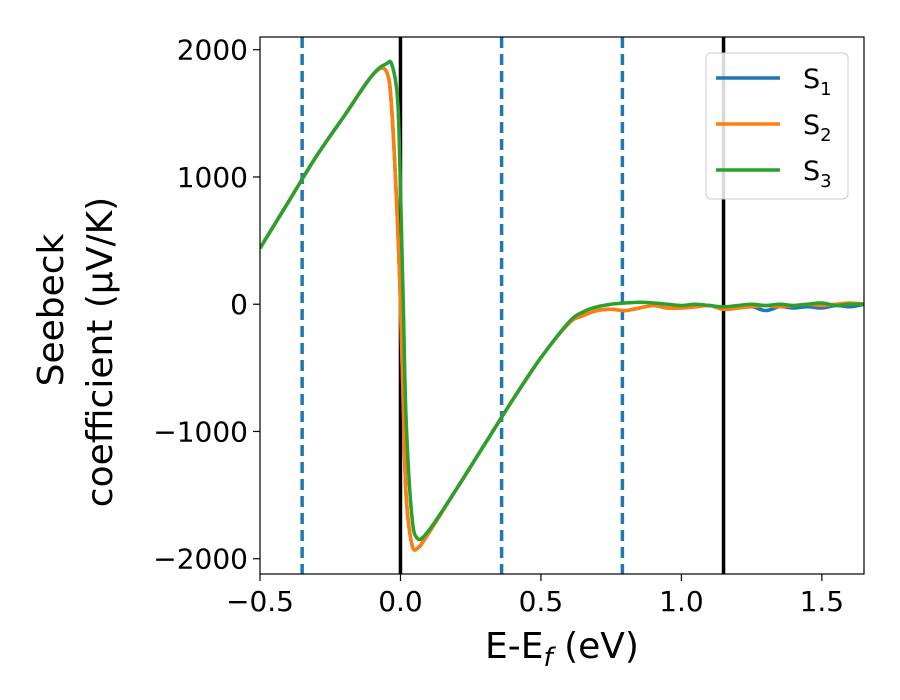 The height and width of the screenshot is (700, 900). Describe the element at coordinates (817, 128) in the screenshot. I see `legend-label-S2: S2` at that location.